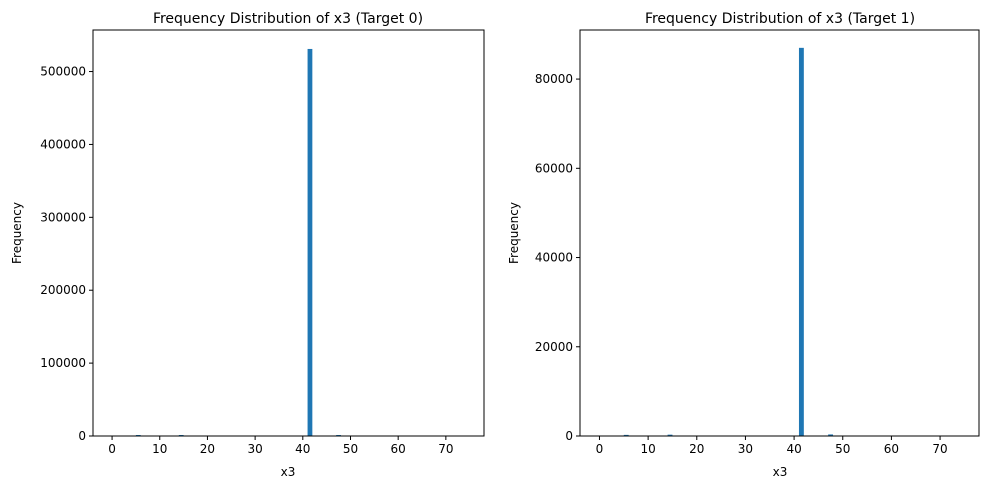 The height and width of the screenshot is (490, 989). What do you see at coordinates (63, 144) in the screenshot?
I see `y-tick-label: 400000` at bounding box center [63, 144].